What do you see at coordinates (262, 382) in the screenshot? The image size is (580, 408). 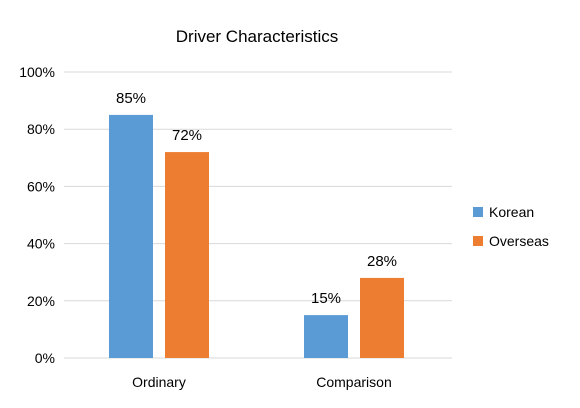 I see `x-axis-categories: Ordinary Comparison` at bounding box center [262, 382].